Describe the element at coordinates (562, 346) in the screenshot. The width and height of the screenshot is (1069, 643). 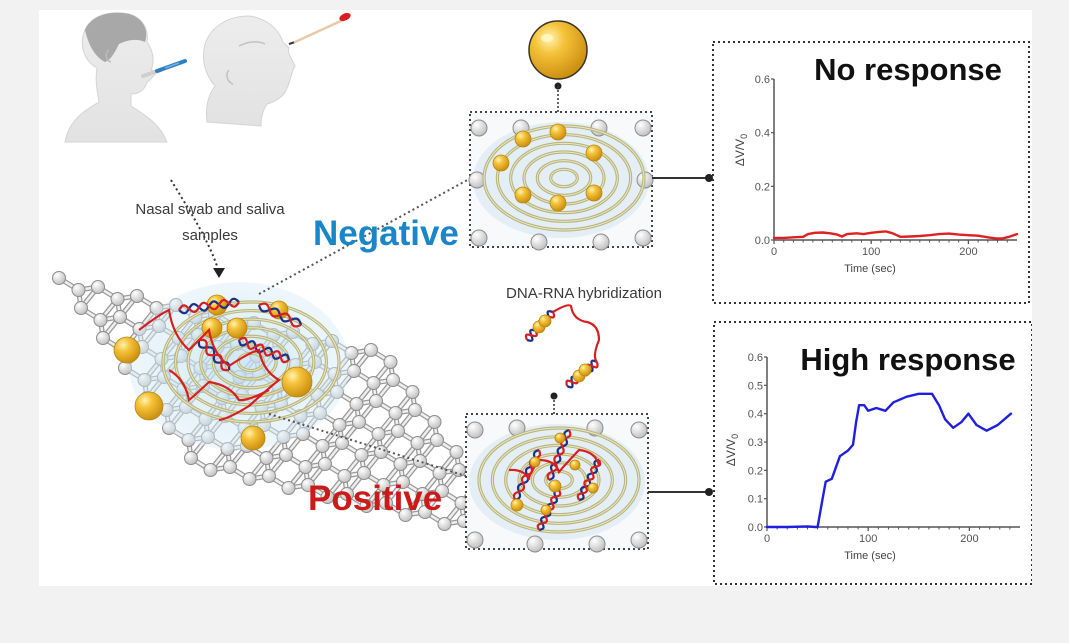
I see `dna-rna-hybrid-icon` at that location.